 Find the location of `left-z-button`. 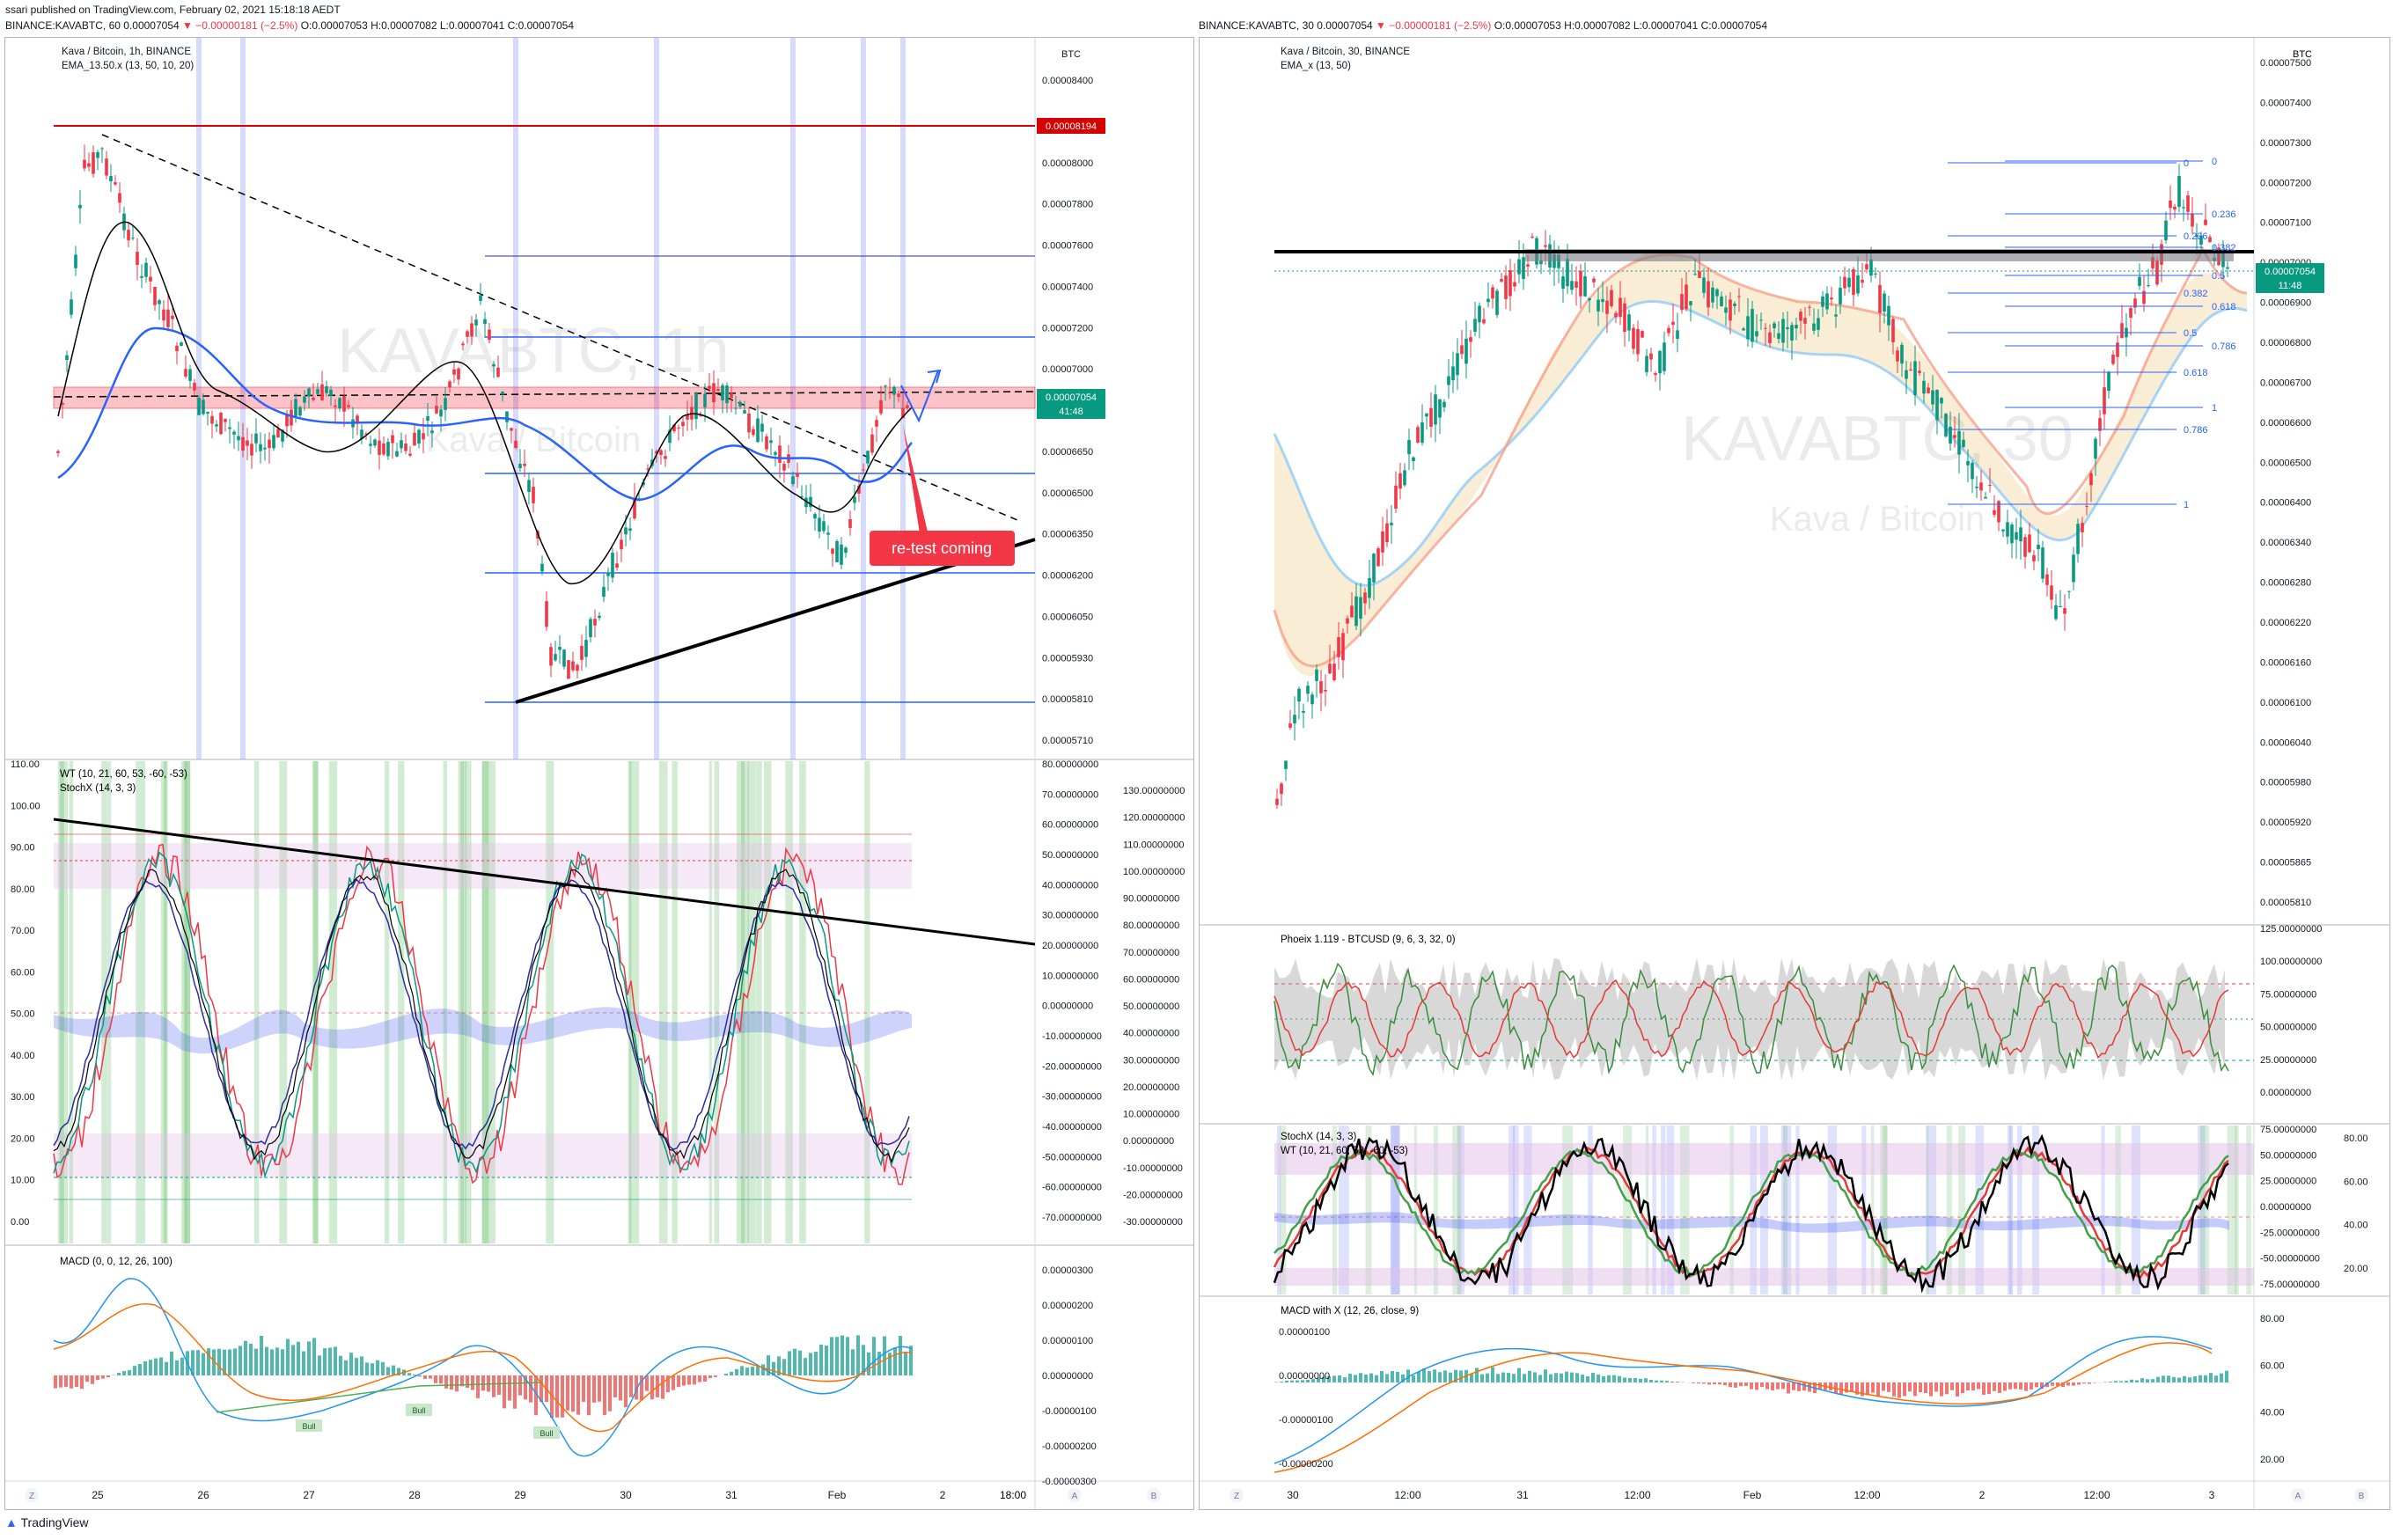

left-z-button is located at coordinates (32, 1495).